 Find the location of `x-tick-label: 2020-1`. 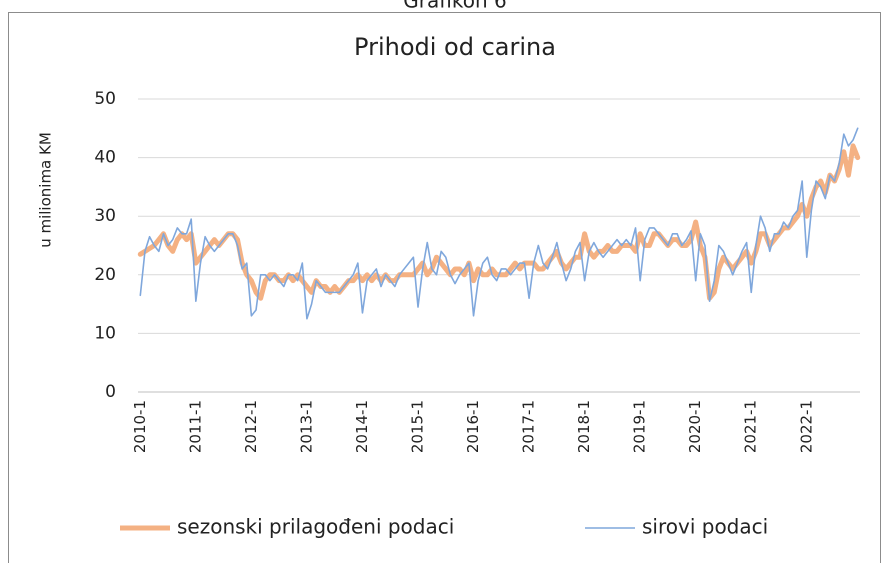

x-tick-label: 2020-1 is located at coordinates (695, 426).